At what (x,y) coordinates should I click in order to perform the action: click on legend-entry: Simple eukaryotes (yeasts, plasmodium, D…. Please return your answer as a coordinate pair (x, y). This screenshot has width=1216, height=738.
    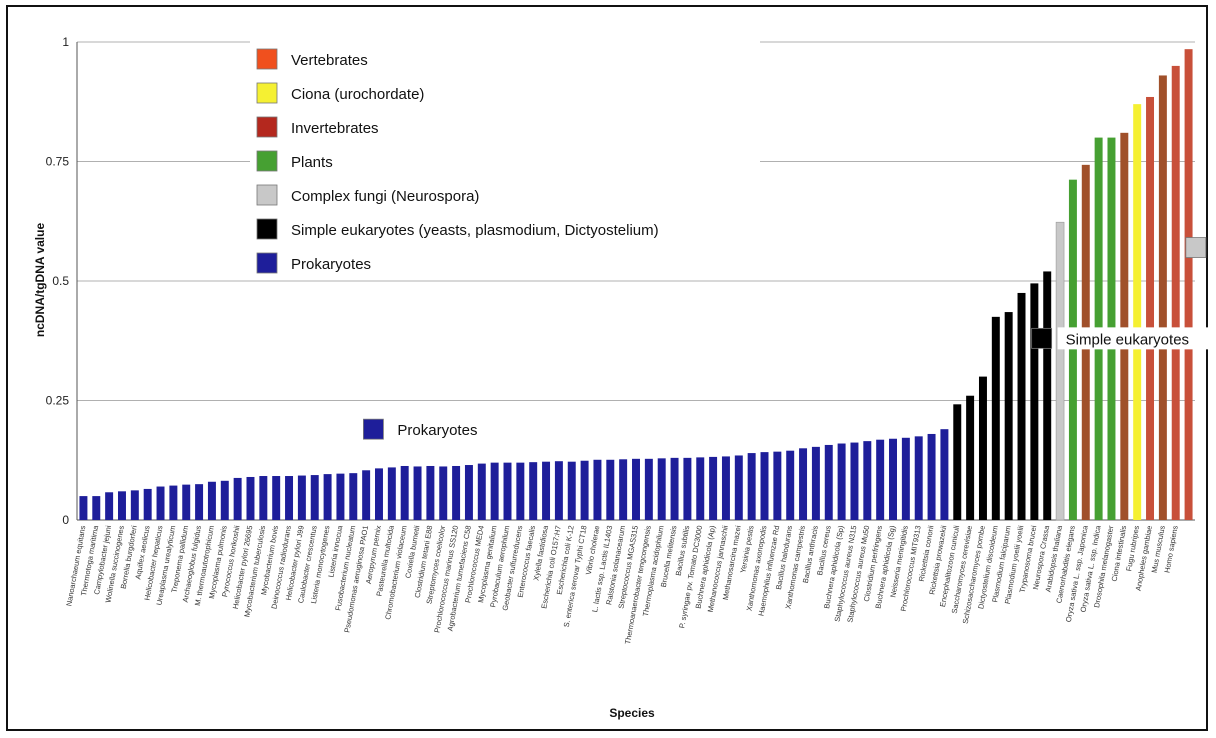
    Looking at the image, I should click on (475, 230).